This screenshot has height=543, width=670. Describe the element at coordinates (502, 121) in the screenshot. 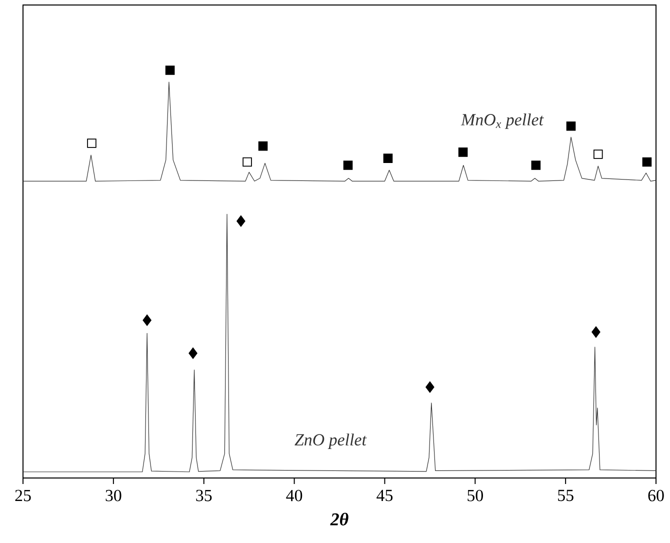

I see `series-label: MnO$_{x}$ pellet` at that location.